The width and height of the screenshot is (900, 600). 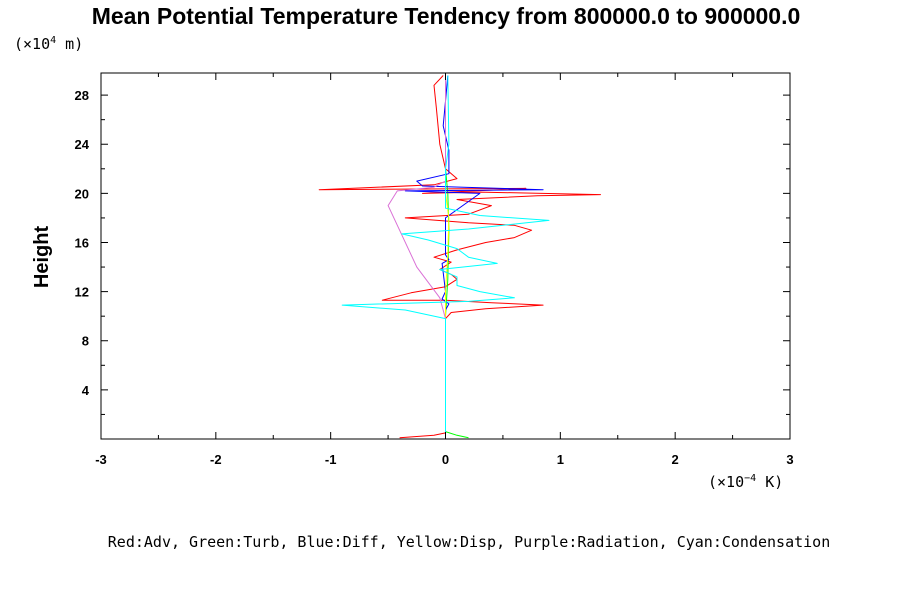 What do you see at coordinates (82, 292) in the screenshot?
I see `y-tick-label: 12` at bounding box center [82, 292].